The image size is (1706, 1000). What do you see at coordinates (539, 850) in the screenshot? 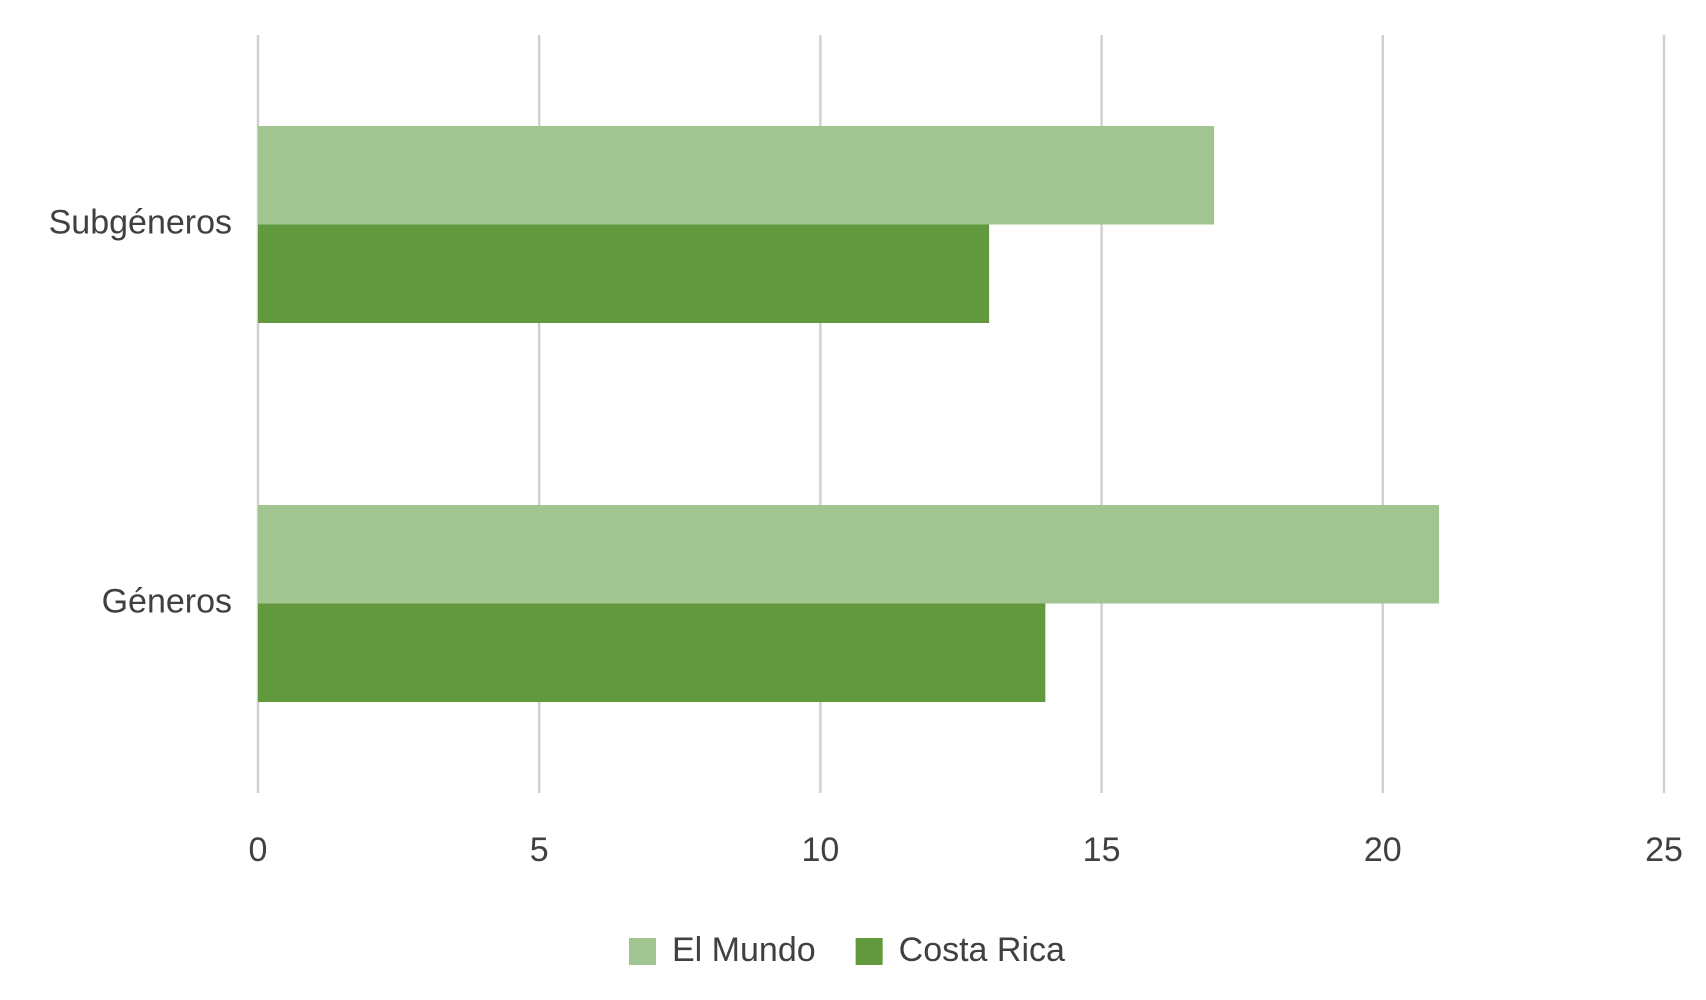
I see `x-tick-label: 5` at bounding box center [539, 850].